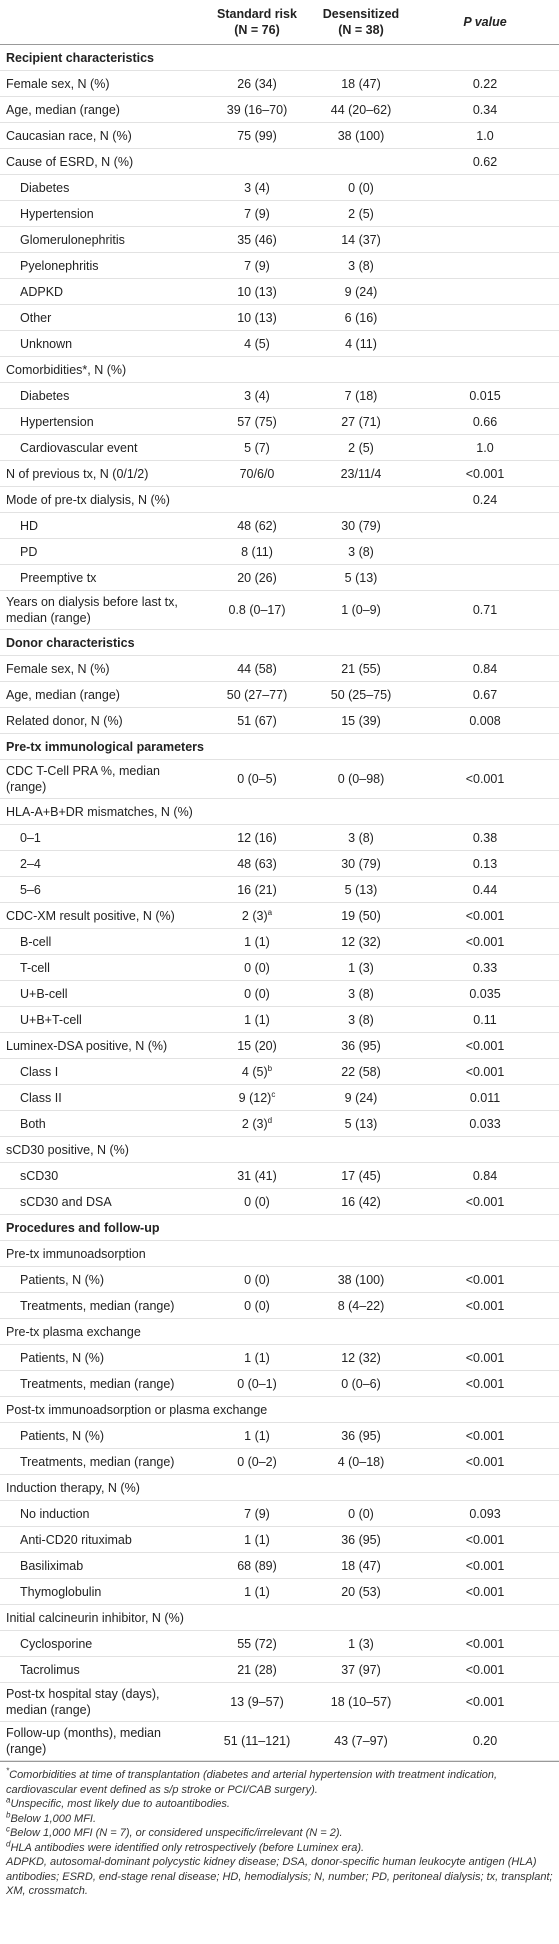 The image size is (559, 1944). I want to click on cell-text: 4 (5), so click(254, 1071).